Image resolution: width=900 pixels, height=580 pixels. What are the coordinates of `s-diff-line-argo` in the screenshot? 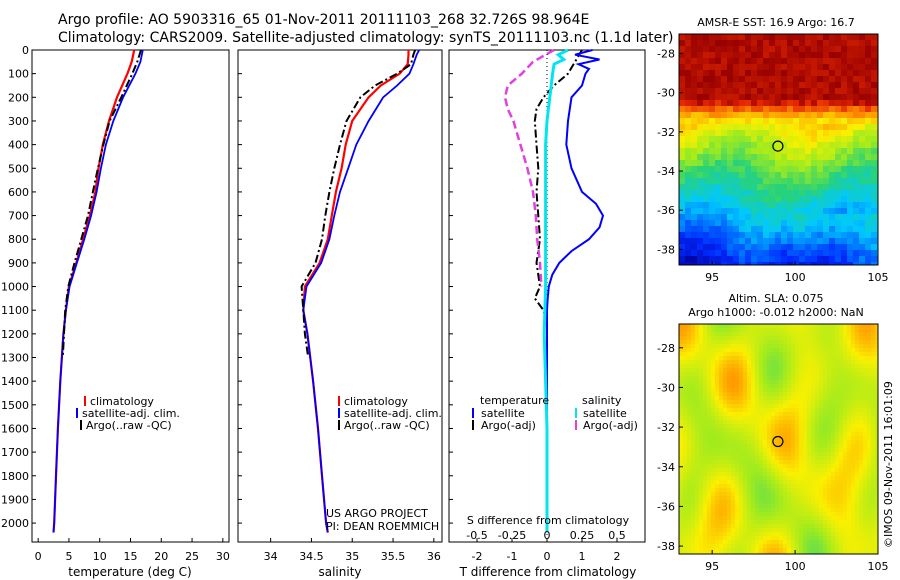 It's located at (529, 167).